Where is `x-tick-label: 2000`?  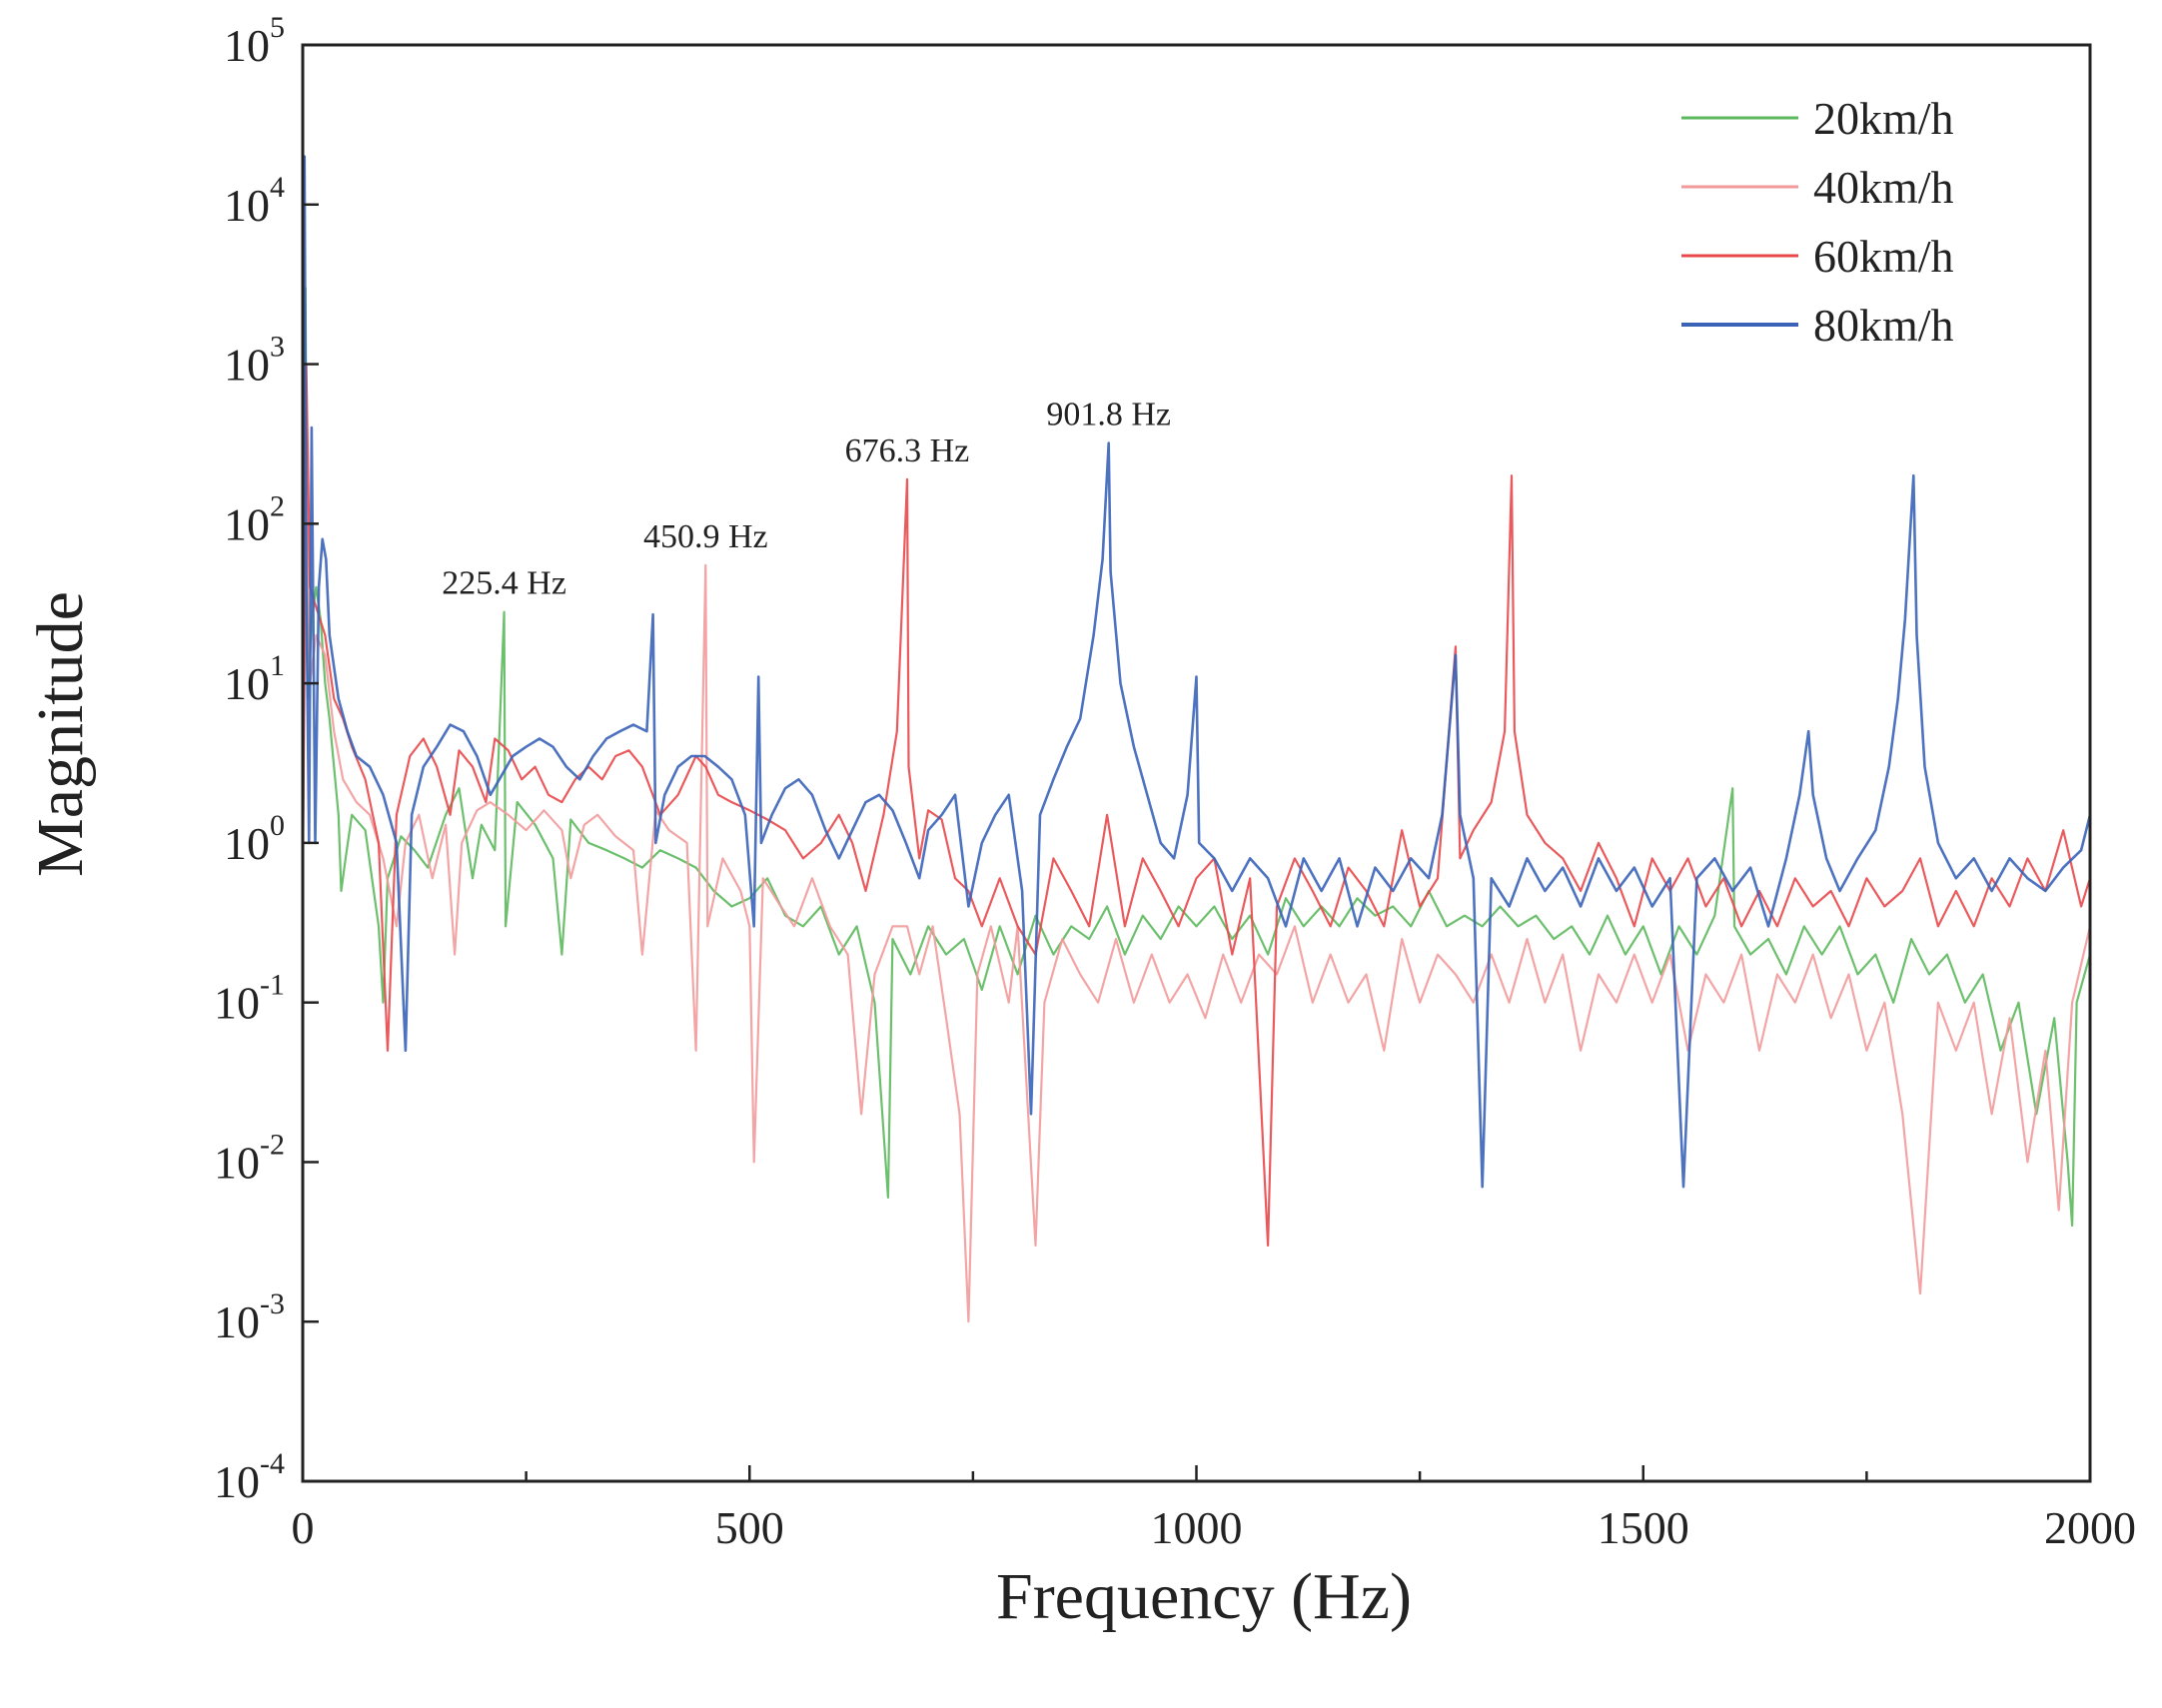
x-tick-label: 2000 is located at coordinates (2090, 1527).